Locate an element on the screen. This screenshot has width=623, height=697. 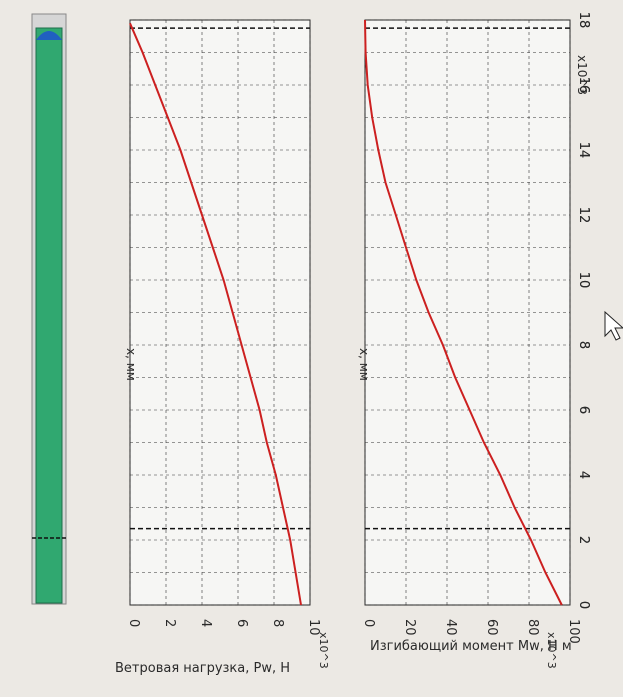
y-tick-label: 100 is located at coordinates (573, 631).